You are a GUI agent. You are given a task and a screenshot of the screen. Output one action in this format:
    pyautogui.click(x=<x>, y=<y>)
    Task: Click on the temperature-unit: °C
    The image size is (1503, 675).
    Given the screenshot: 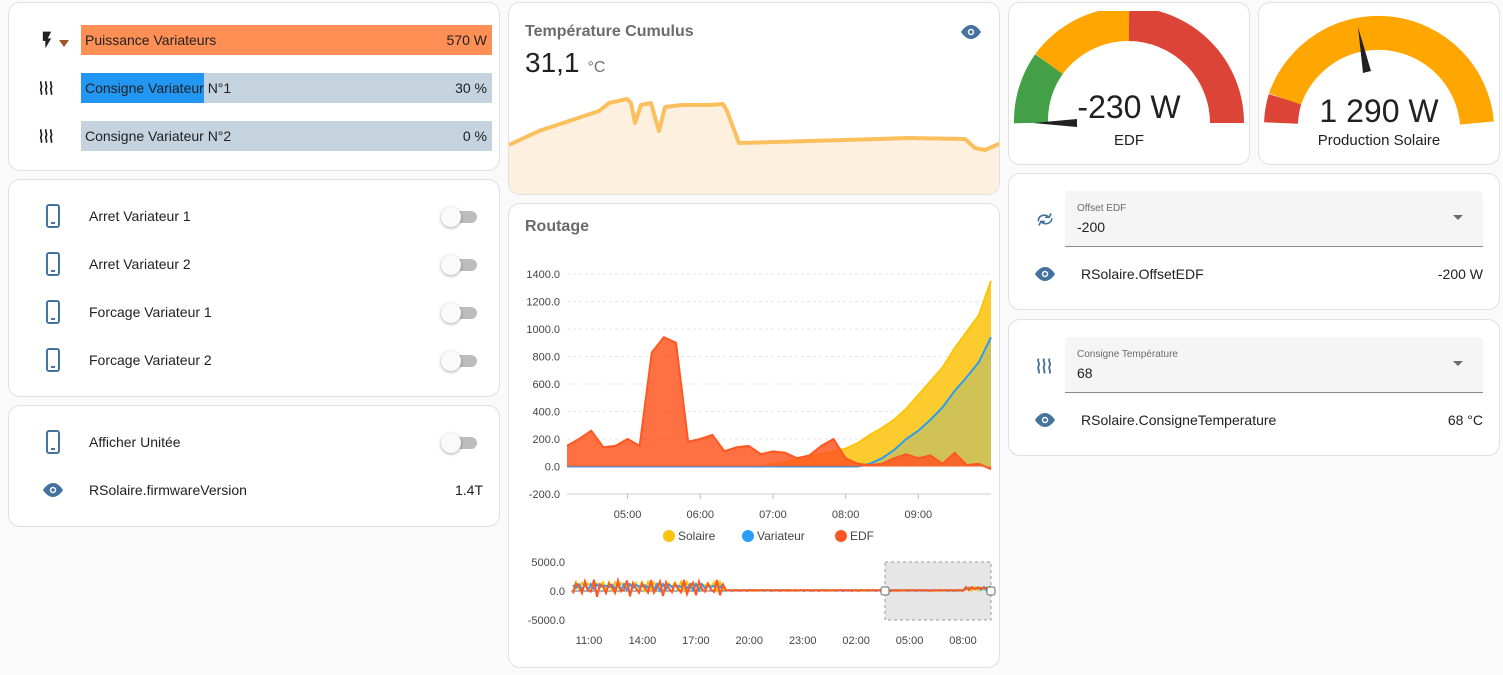 What is the action you would take?
    pyautogui.click(x=596, y=67)
    